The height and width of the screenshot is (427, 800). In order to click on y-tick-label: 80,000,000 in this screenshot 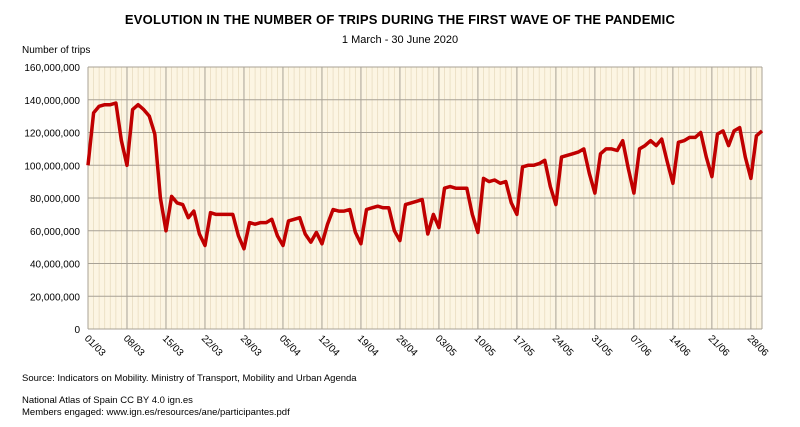, I will do `click(55, 199)`.